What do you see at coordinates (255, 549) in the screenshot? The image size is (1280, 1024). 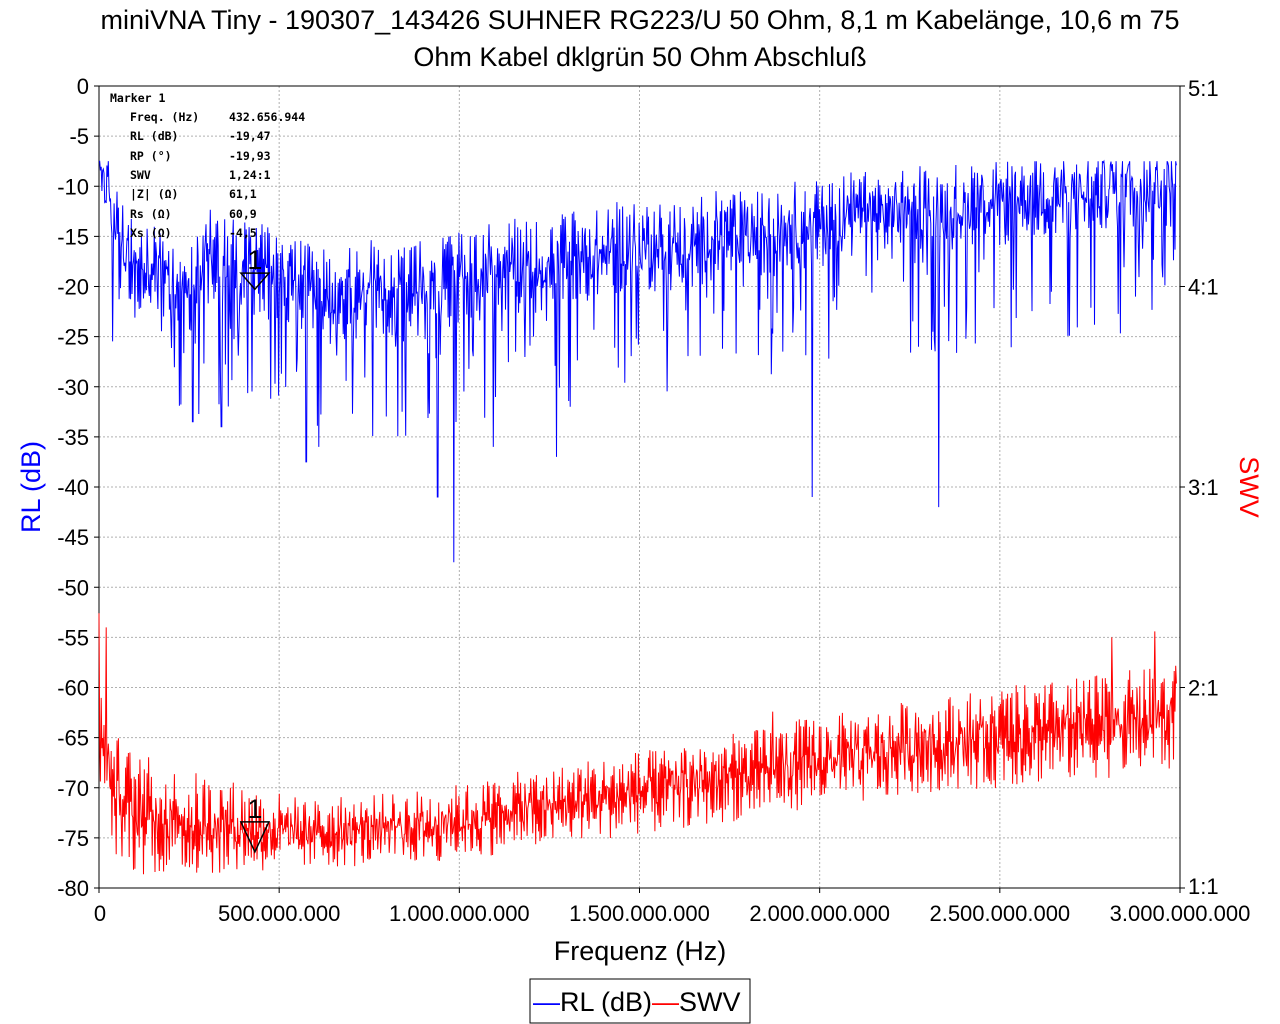 I see `marker-group: 11` at bounding box center [255, 549].